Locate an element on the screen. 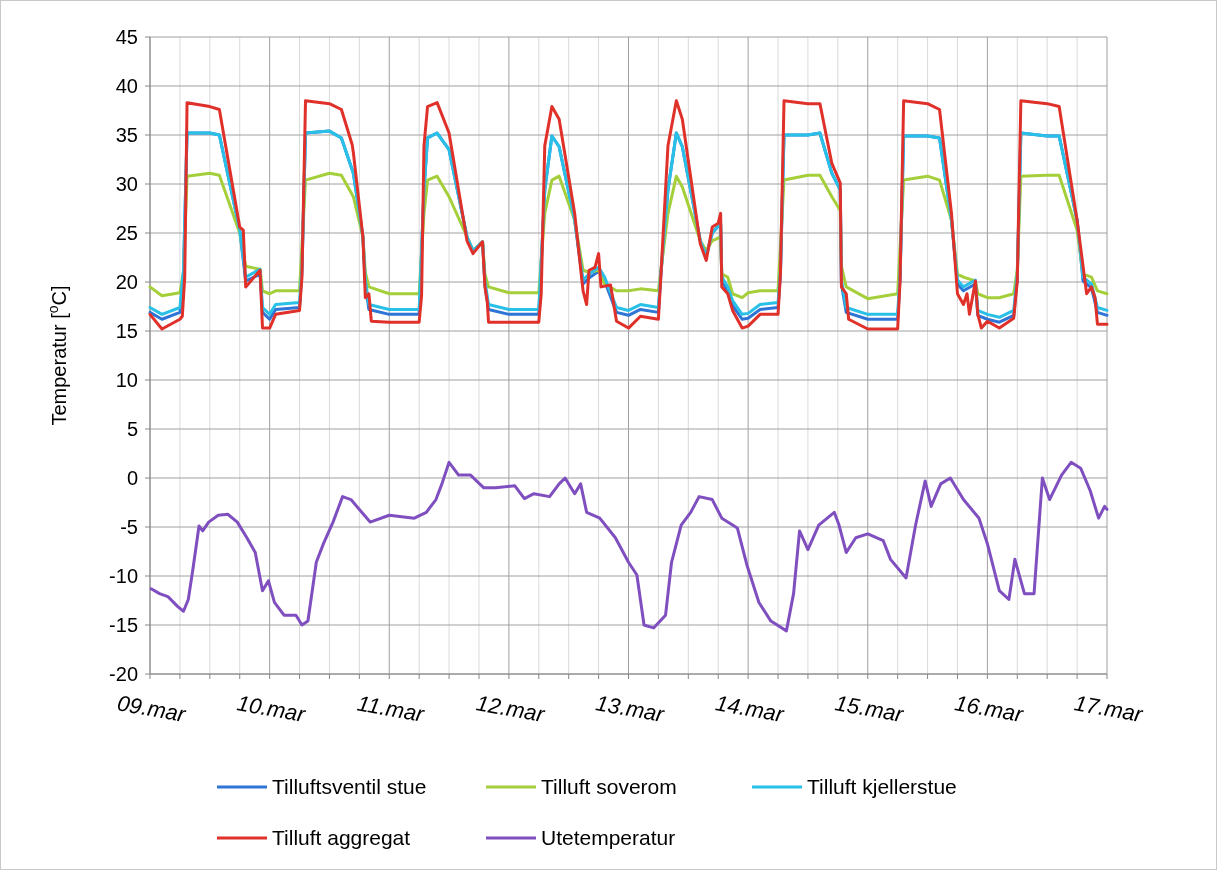 The image size is (1217, 870). x-tick-label: 10.mar is located at coordinates (272, 709).